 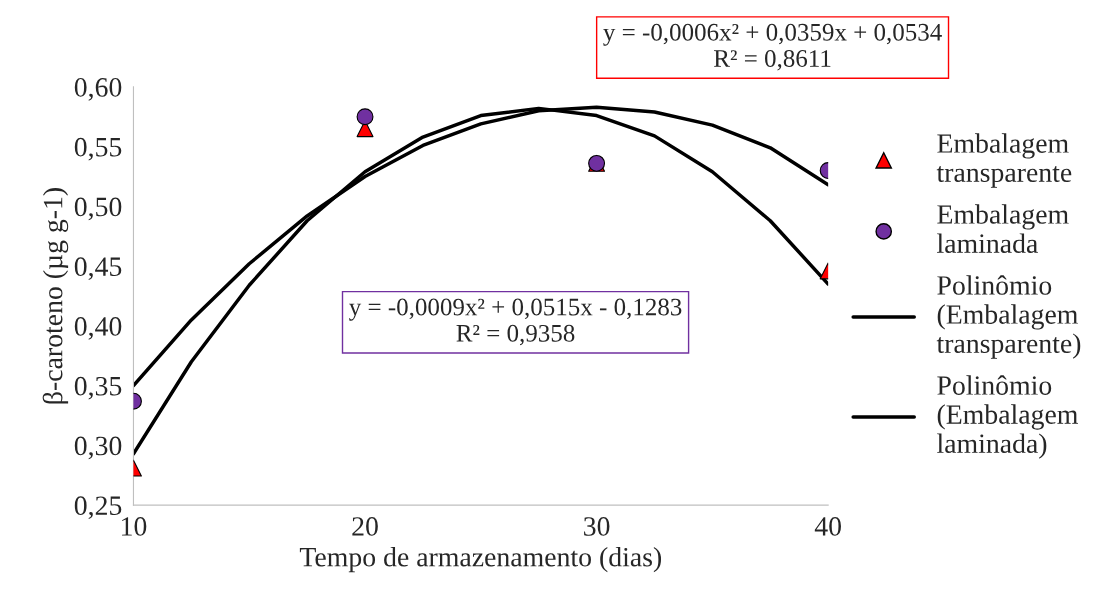 I want to click on legend-label: Polinômio (Embalagem laminada), so click(x=1007, y=417).